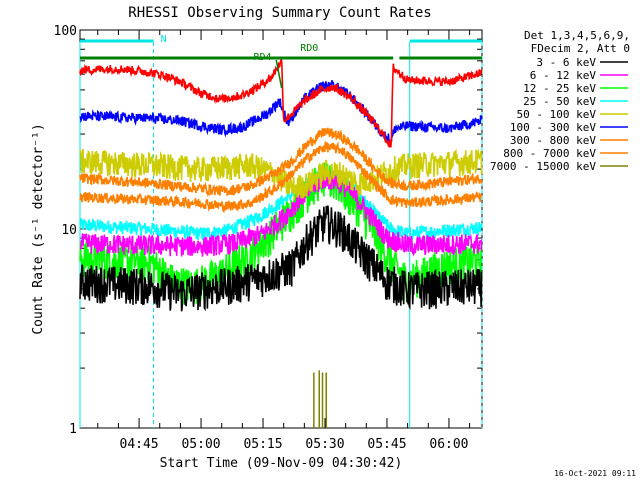 Image resolution: width=640 pixels, height=484 pixels. I want to click on flag-bars: N RD0 RD4, so click(281, 61).